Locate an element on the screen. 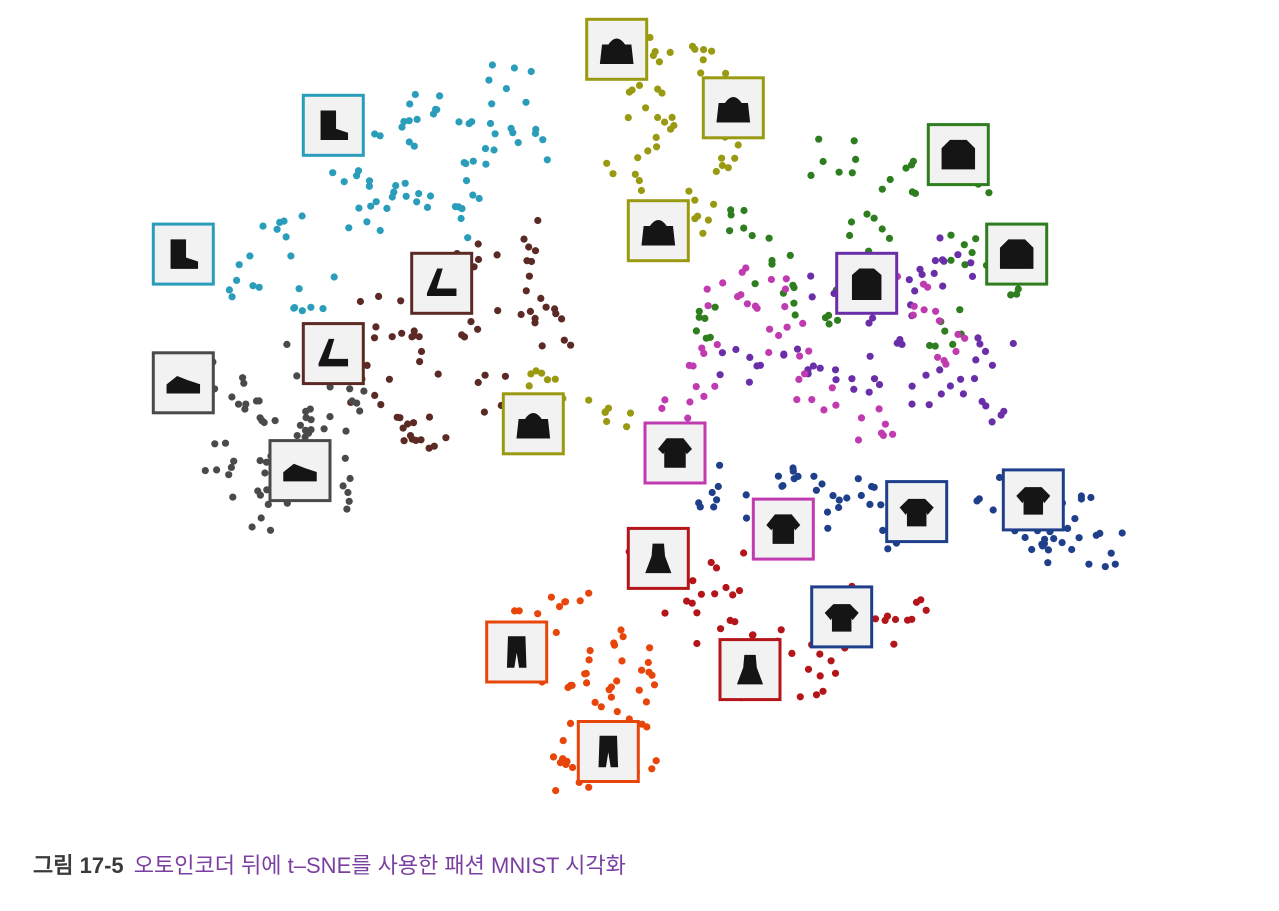 The height and width of the screenshot is (911, 1279). thumbnail-t-shirt-icon is located at coordinates (917, 512).